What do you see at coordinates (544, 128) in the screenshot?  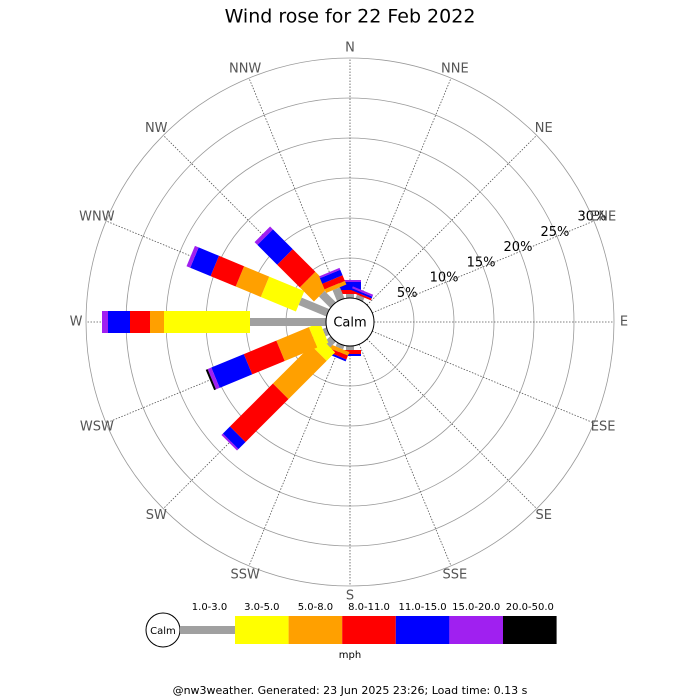 I see `direction-label: NE` at bounding box center [544, 128].